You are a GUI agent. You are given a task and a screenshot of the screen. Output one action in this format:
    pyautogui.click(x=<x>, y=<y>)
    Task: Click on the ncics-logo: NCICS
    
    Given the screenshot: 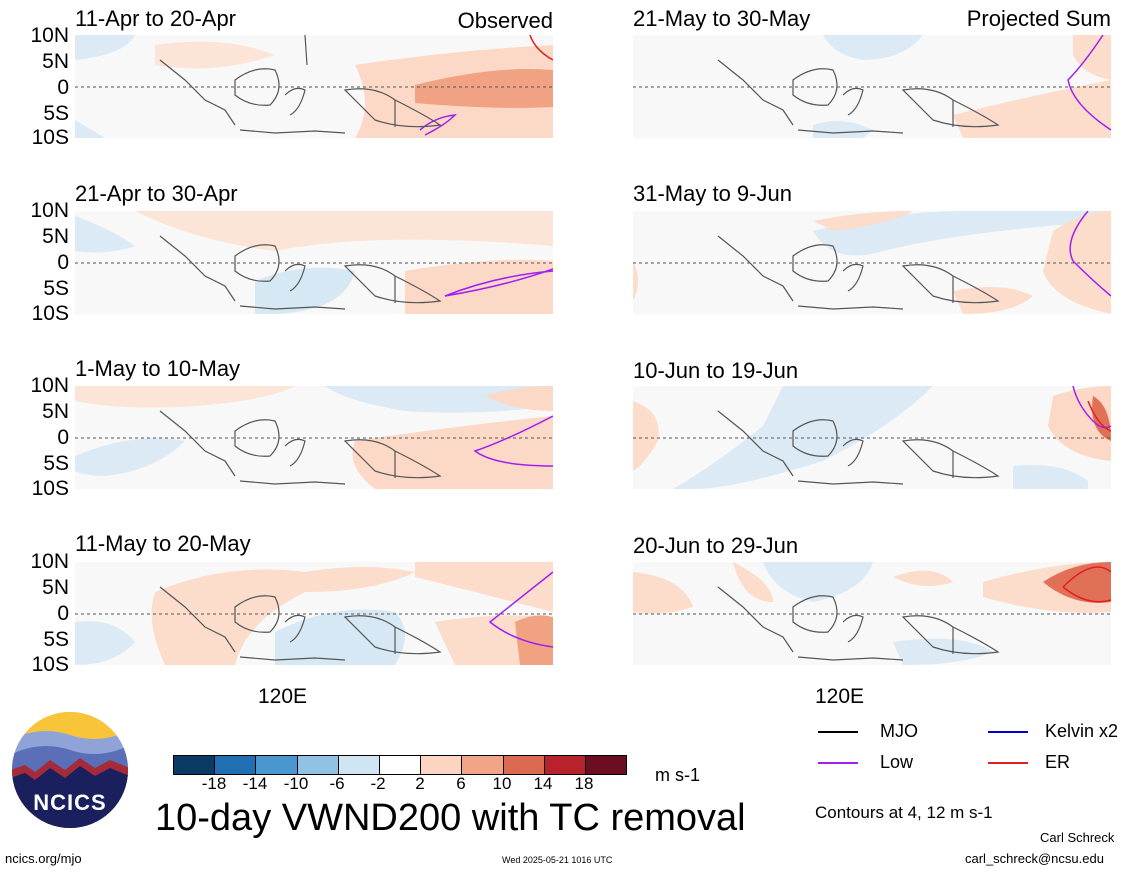 What is the action you would take?
    pyautogui.click(x=70, y=770)
    